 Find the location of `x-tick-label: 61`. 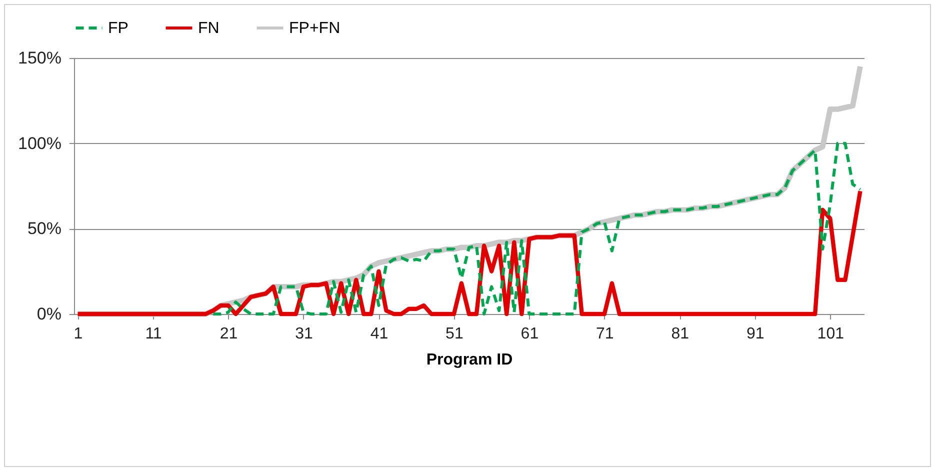

x-tick-label: 61 is located at coordinates (529, 334).